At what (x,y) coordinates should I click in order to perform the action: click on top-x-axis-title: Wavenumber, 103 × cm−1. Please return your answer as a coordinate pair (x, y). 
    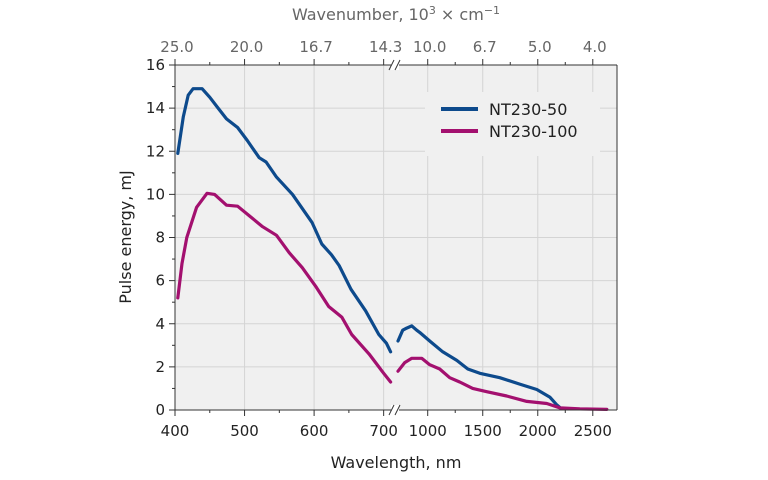
    Looking at the image, I should click on (396, 14).